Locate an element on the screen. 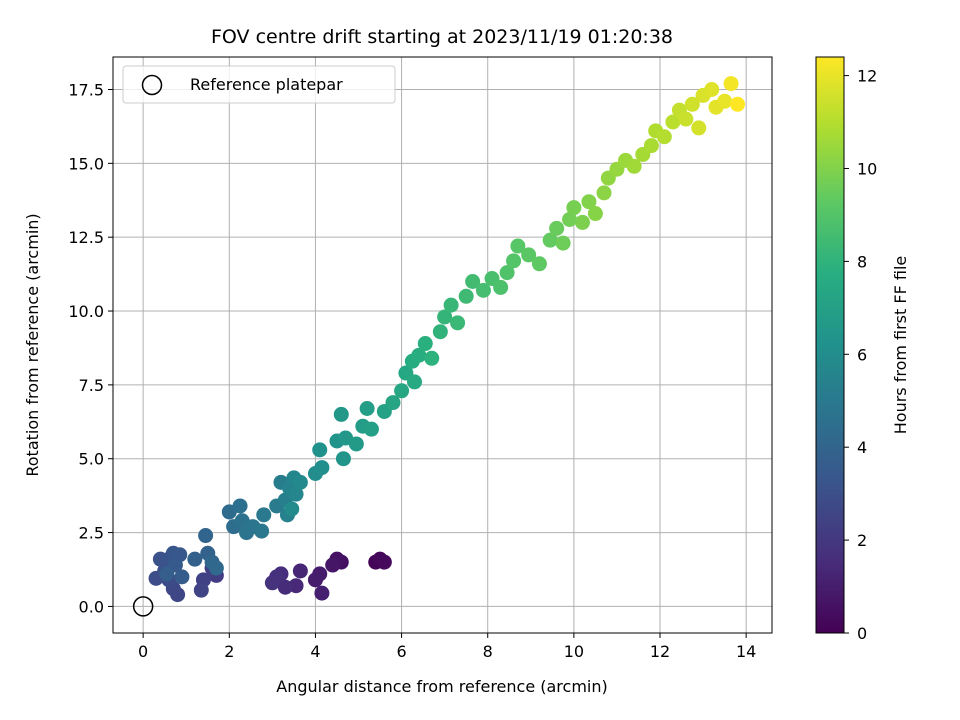 The image size is (960, 720). x-tick-label: 6 is located at coordinates (401, 651).